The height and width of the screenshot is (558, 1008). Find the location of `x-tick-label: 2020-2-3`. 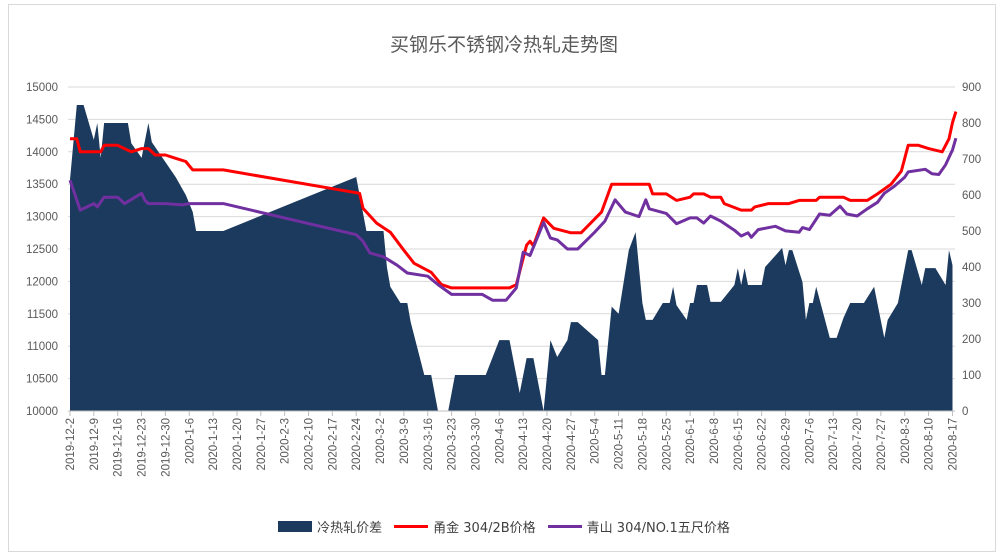

x-tick-label: 2020-2-3 is located at coordinates (286, 441).